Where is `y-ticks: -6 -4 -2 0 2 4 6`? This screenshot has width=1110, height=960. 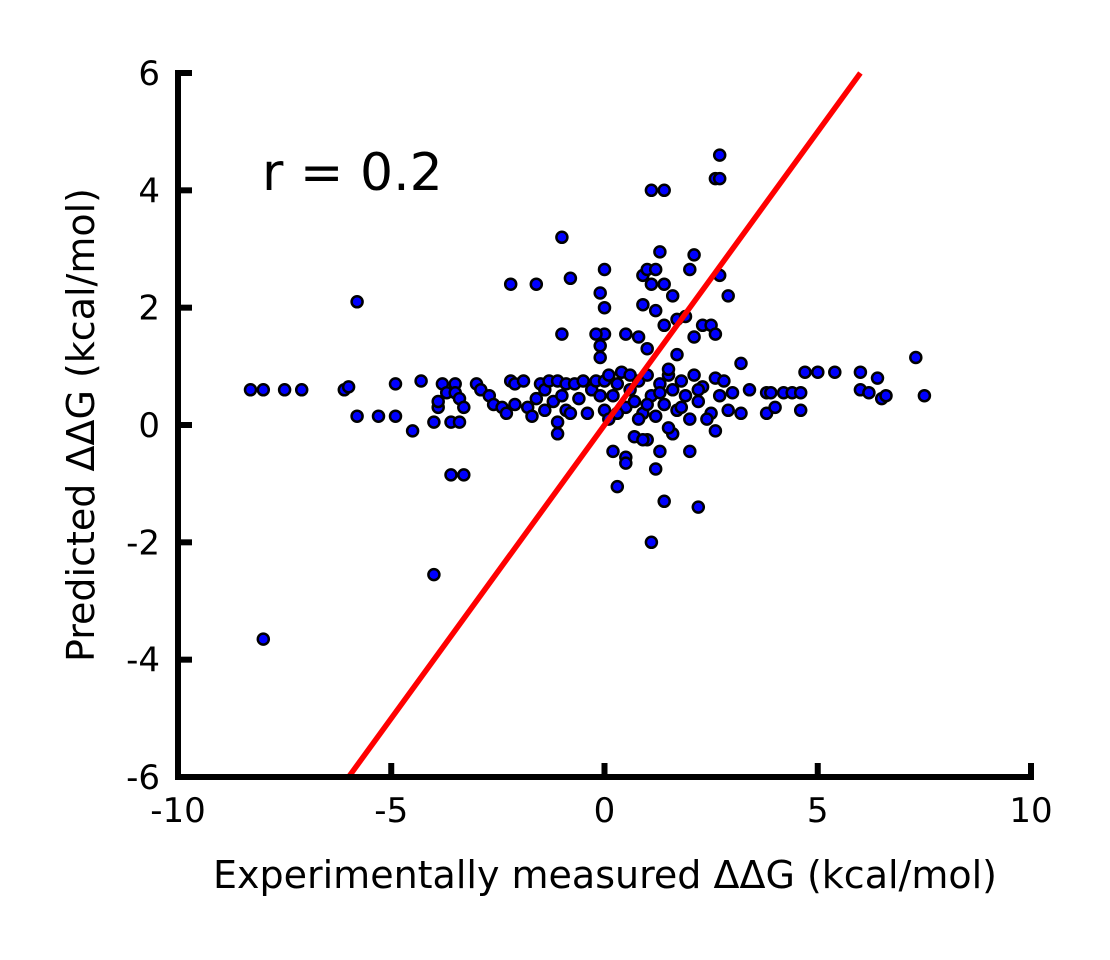
y-ticks: -6 -4 -2 0 2 4 6 is located at coordinates (159, 426).